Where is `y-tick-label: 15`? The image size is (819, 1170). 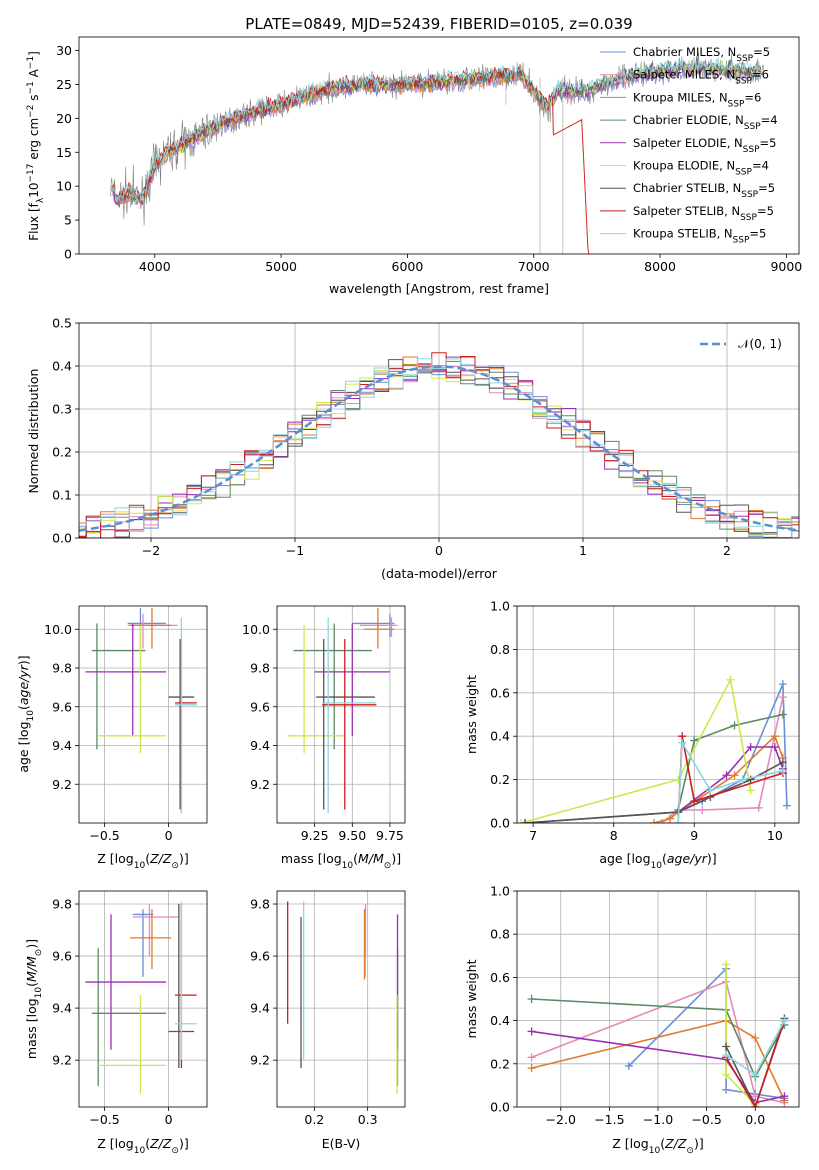 y-tick-label: 15 is located at coordinates (64, 152).